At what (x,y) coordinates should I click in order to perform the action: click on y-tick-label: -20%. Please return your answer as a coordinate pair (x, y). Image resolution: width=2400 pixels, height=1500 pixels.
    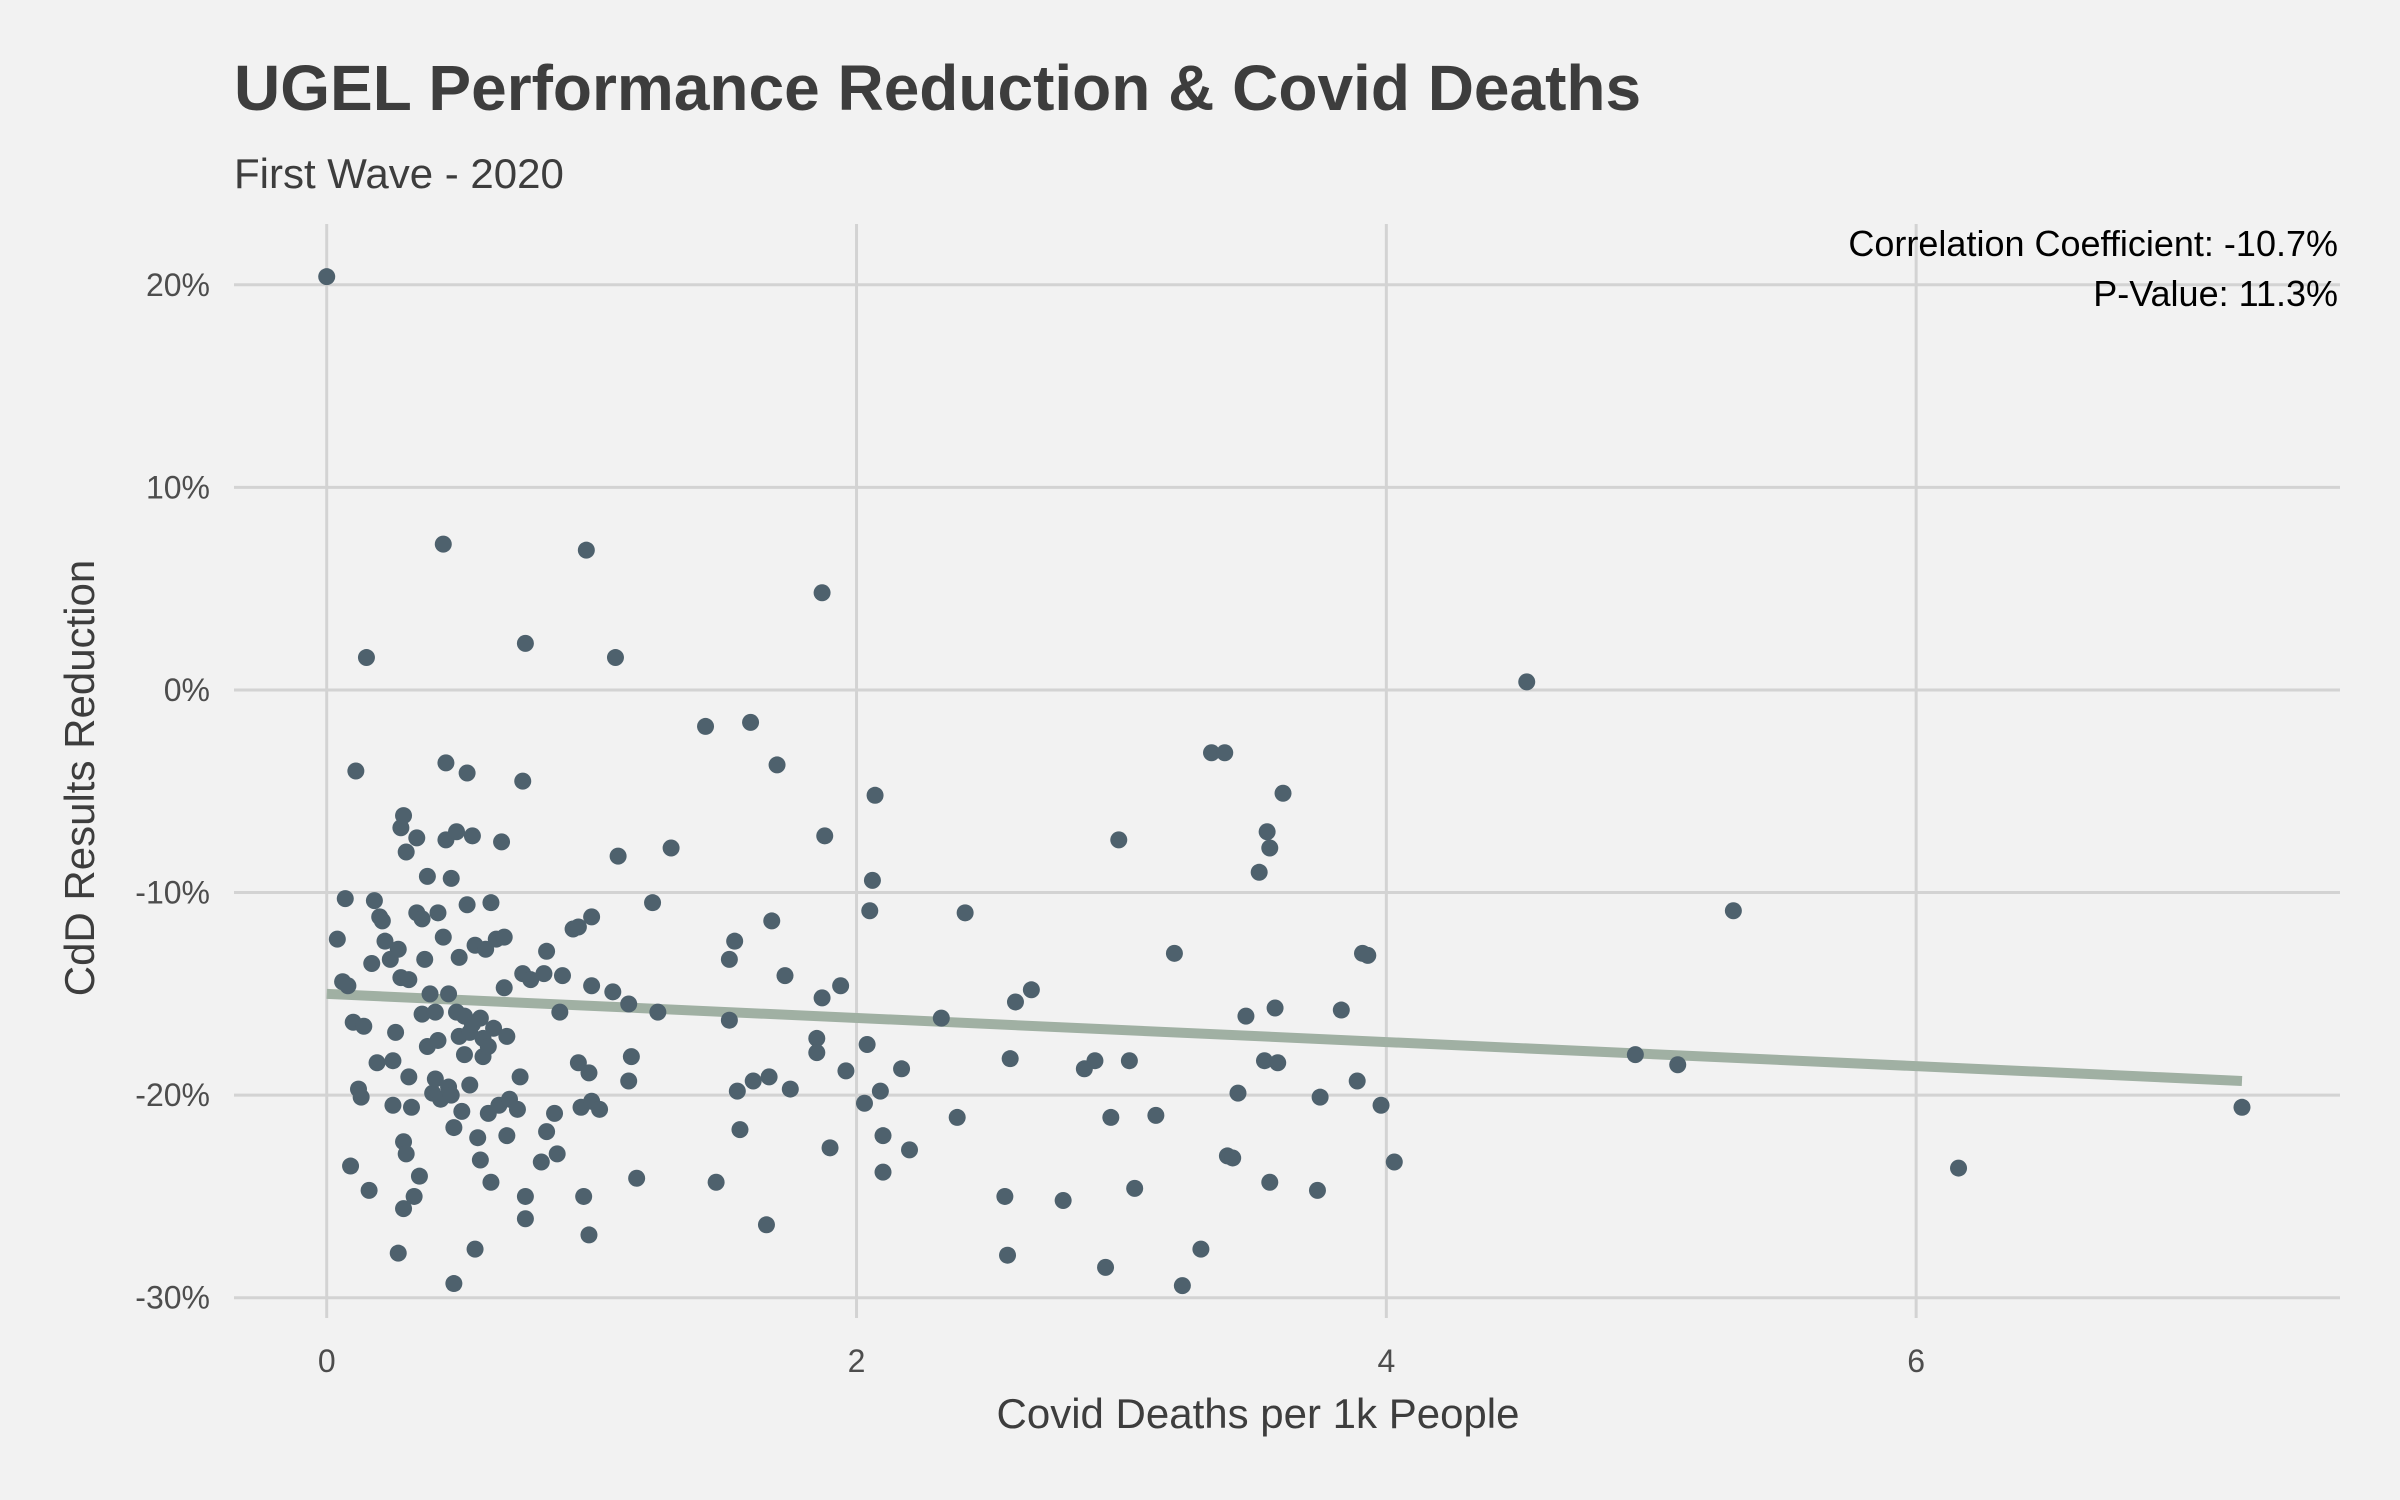
    Looking at the image, I should click on (172, 1095).